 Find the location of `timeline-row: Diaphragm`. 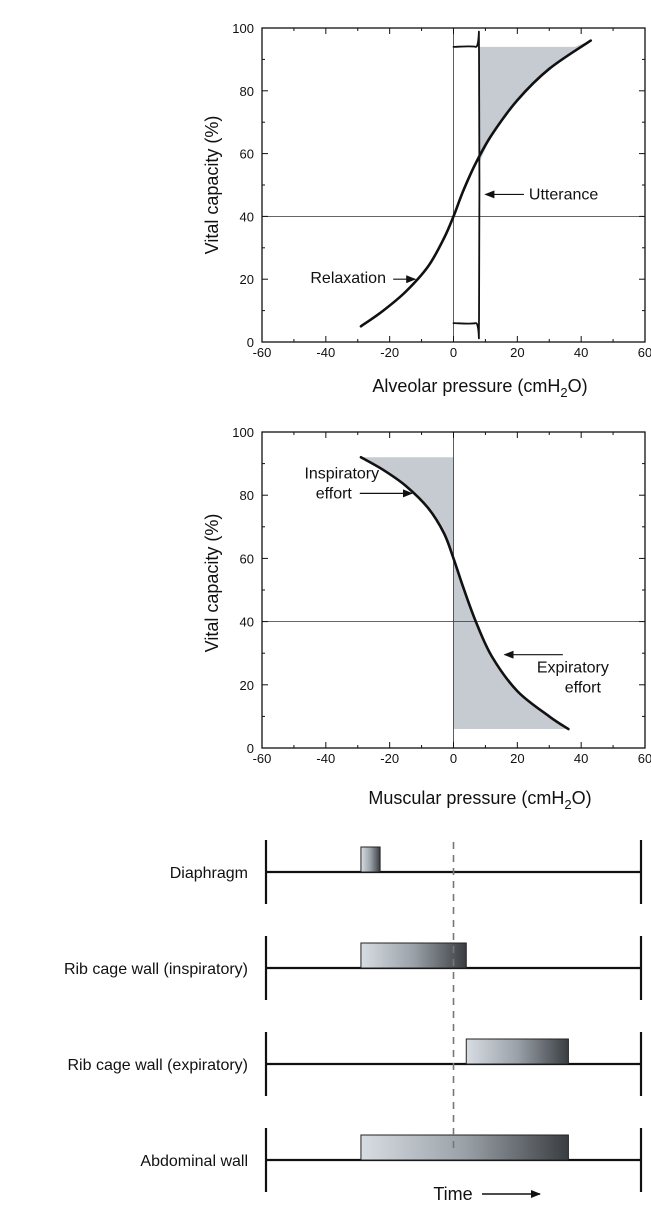

timeline-row: Diaphragm is located at coordinates (406, 872).